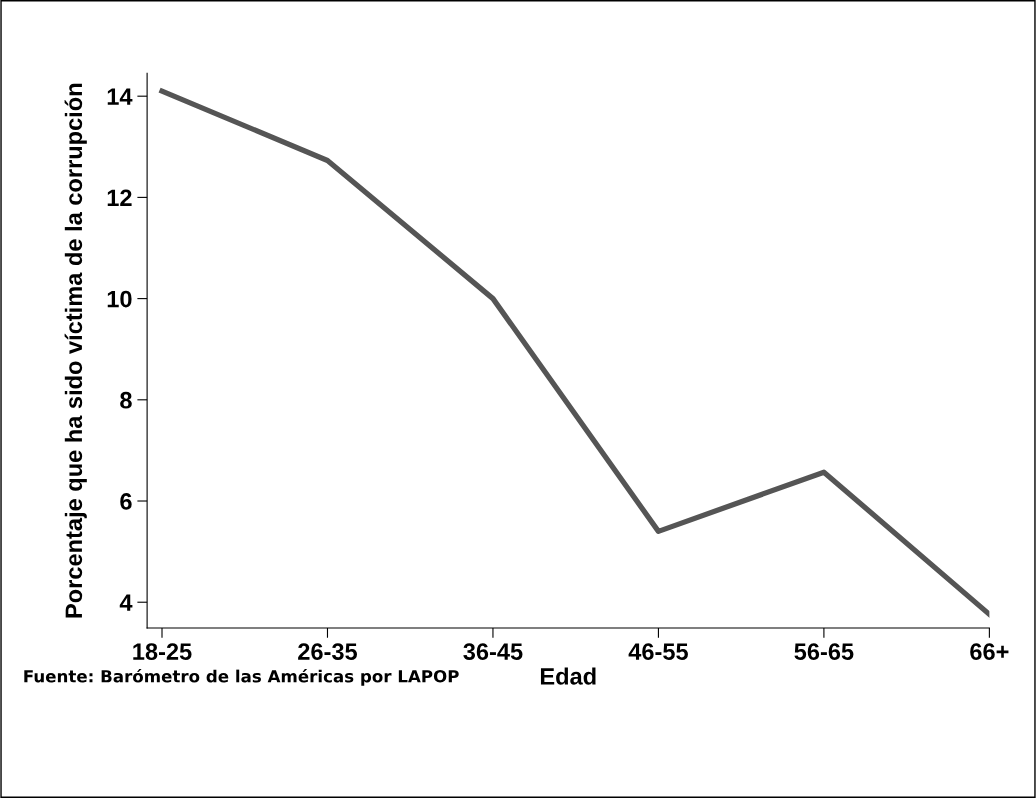 The height and width of the screenshot is (798, 1036). I want to click on x-tick-label: 56-65, so click(824, 651).